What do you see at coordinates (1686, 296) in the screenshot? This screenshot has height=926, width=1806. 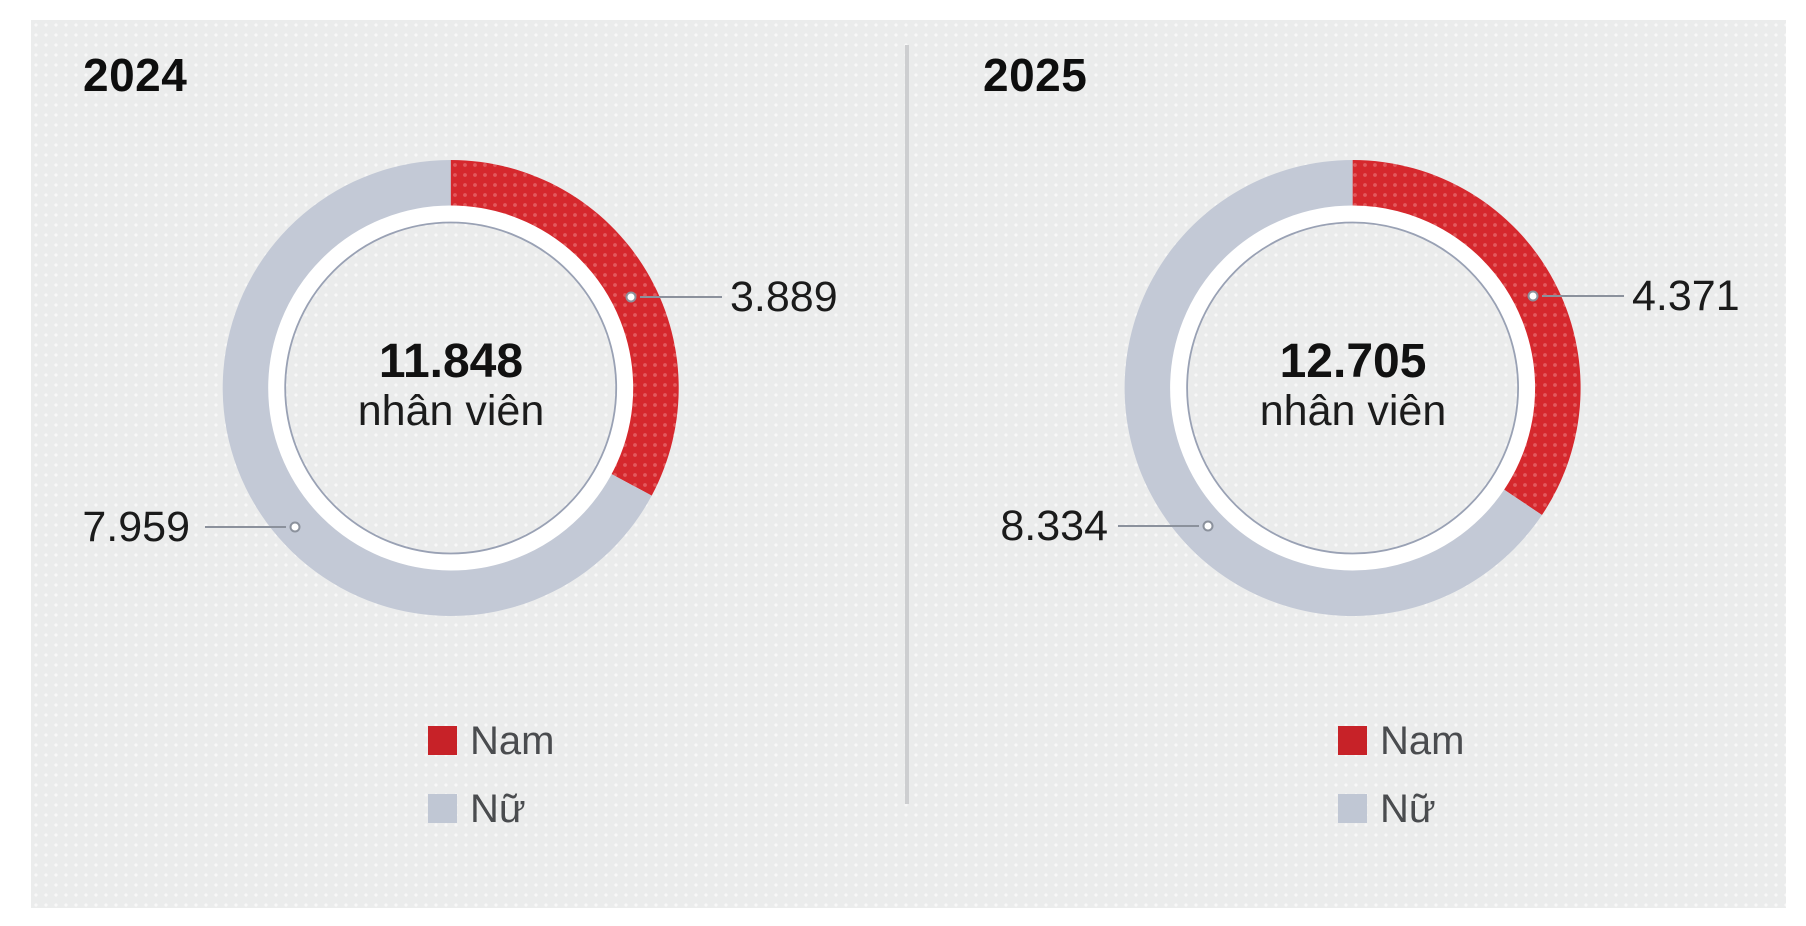 I see `callout-value-2025-male: 4.371` at bounding box center [1686, 296].